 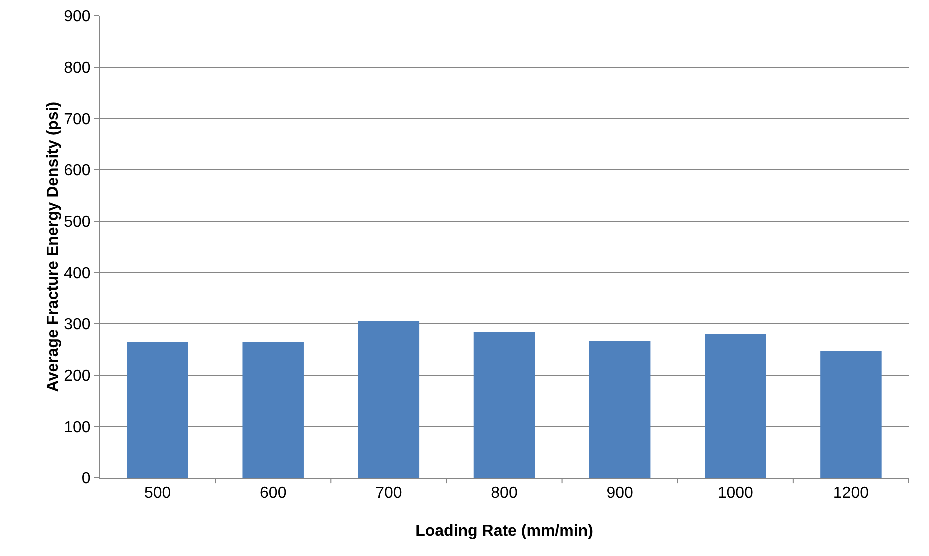 I want to click on x-tick-label: 800, so click(x=504, y=493).